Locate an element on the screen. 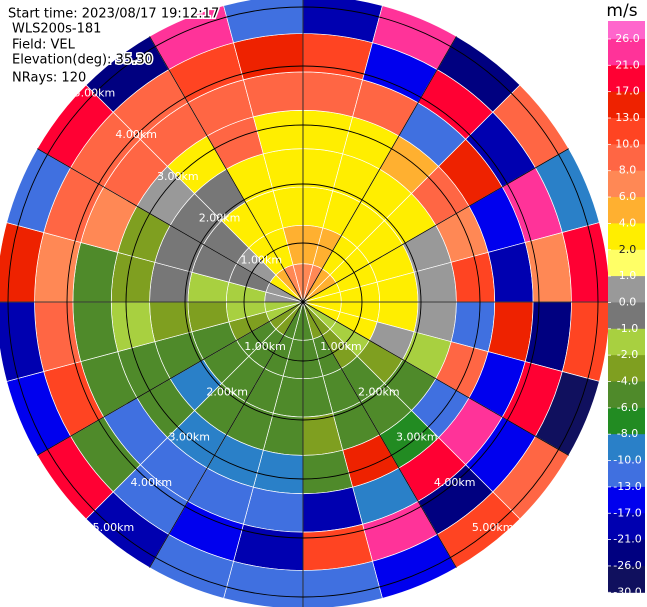 The image size is (647, 607). colorbar-tick-label: -8.0 is located at coordinates (627, 433).